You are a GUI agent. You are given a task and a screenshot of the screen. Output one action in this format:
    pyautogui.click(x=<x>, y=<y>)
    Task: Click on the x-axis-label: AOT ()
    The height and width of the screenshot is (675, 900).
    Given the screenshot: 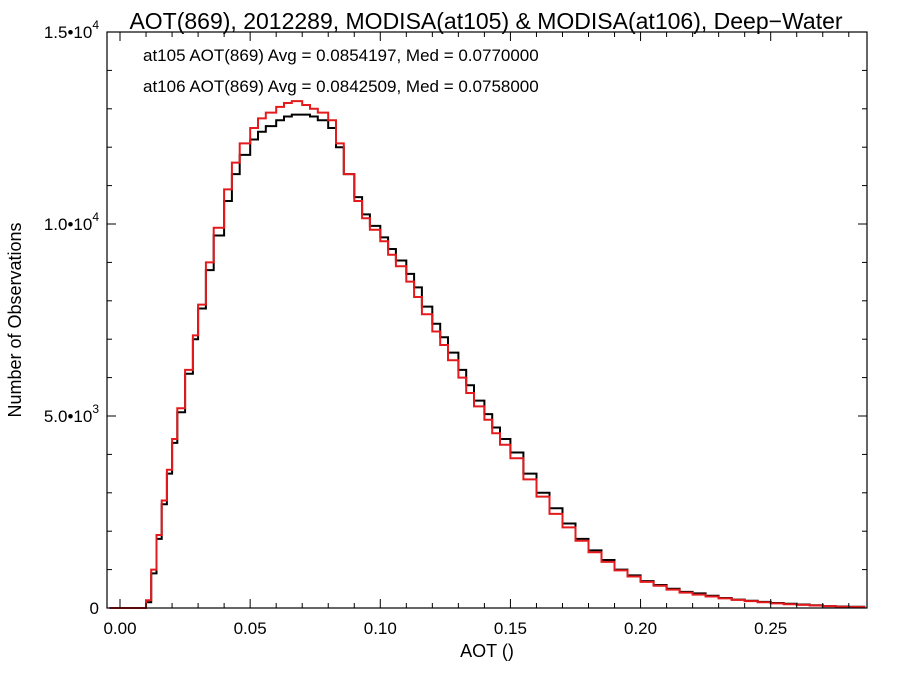 What is the action you would take?
    pyautogui.click(x=487, y=651)
    